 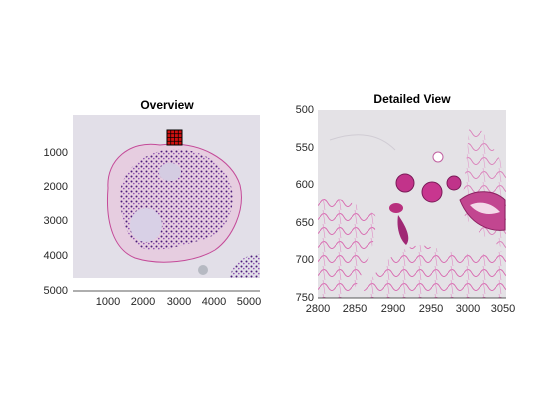 I want to click on detail-stroma-line, so click(x=362, y=142).